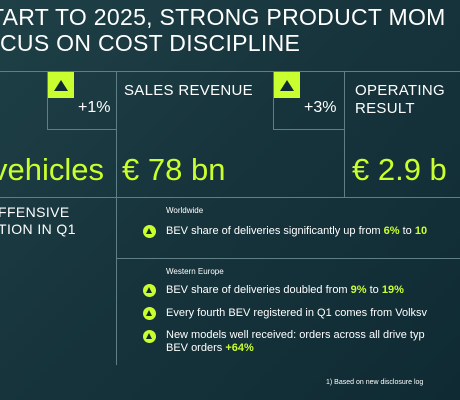 The height and width of the screenshot is (400, 460). I want to click on section-title-line-2: TION IN Q1, so click(38, 229).